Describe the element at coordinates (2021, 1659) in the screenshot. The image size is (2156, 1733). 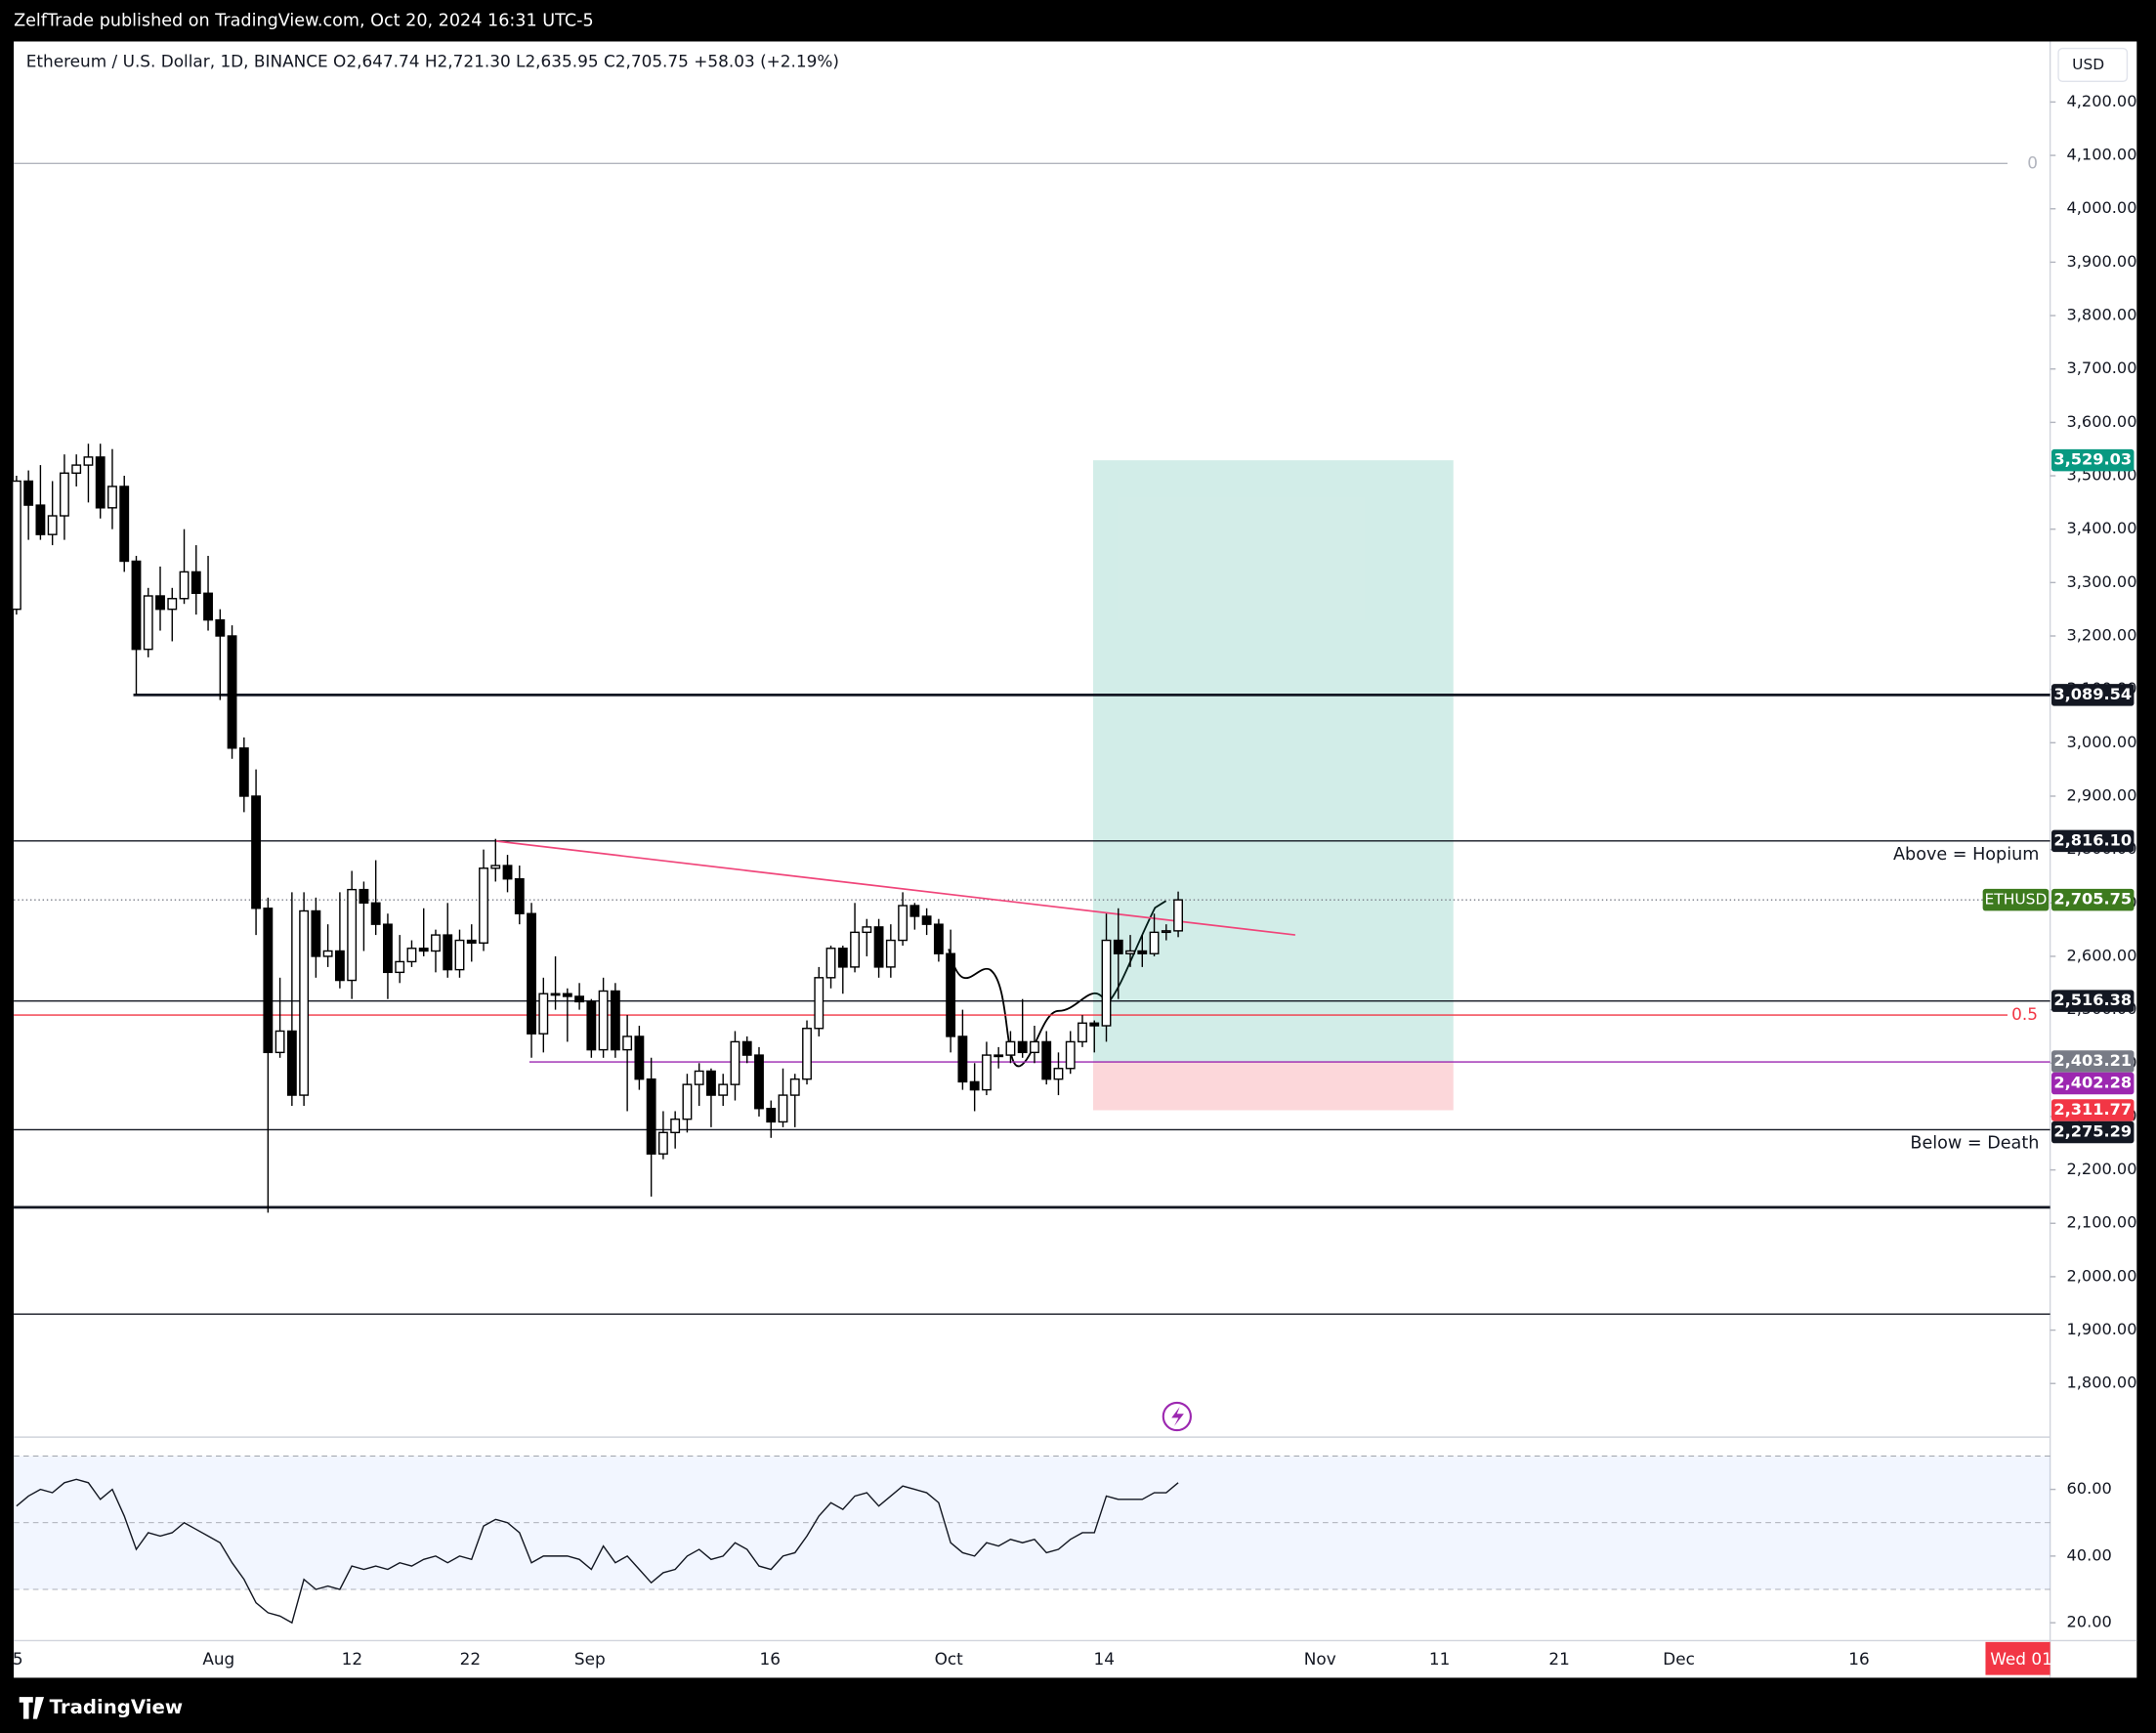
I see `x-tick-label: Wed 01` at that location.